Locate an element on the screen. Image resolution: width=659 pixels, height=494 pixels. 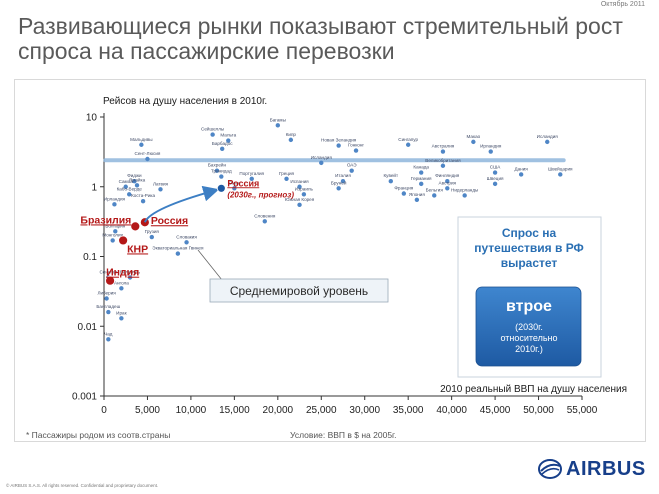
point-label: Словения is located at coordinates (265, 215).